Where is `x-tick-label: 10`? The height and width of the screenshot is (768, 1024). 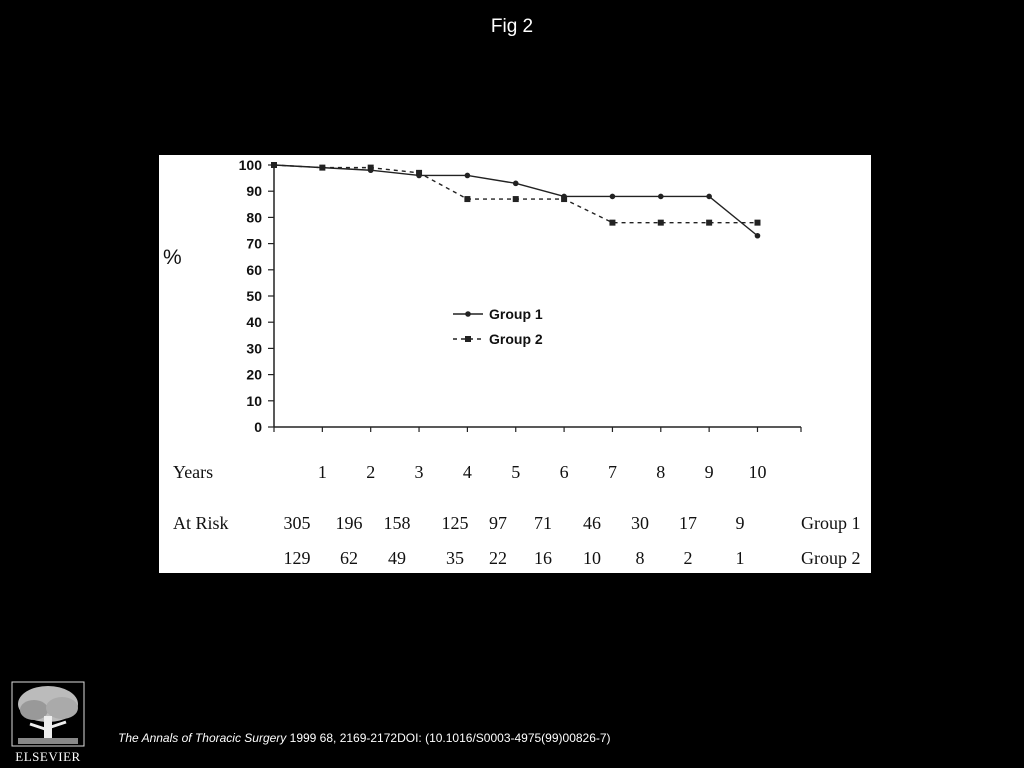 x-tick-label: 10 is located at coordinates (757, 472).